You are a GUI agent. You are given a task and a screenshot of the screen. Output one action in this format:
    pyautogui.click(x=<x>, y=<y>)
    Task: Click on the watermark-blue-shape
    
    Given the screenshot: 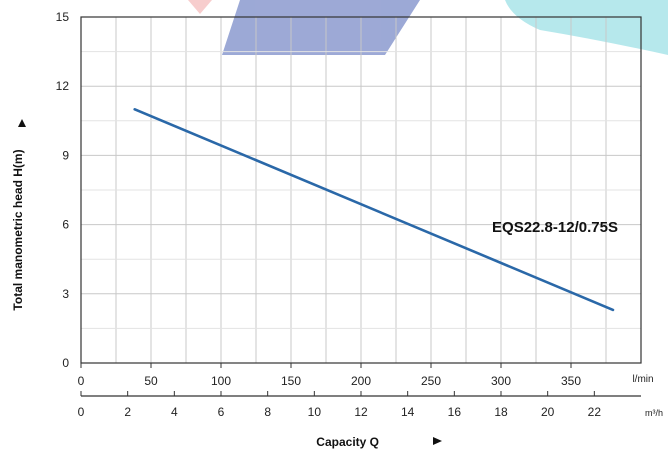 What is the action you would take?
    pyautogui.click(x=321, y=27)
    